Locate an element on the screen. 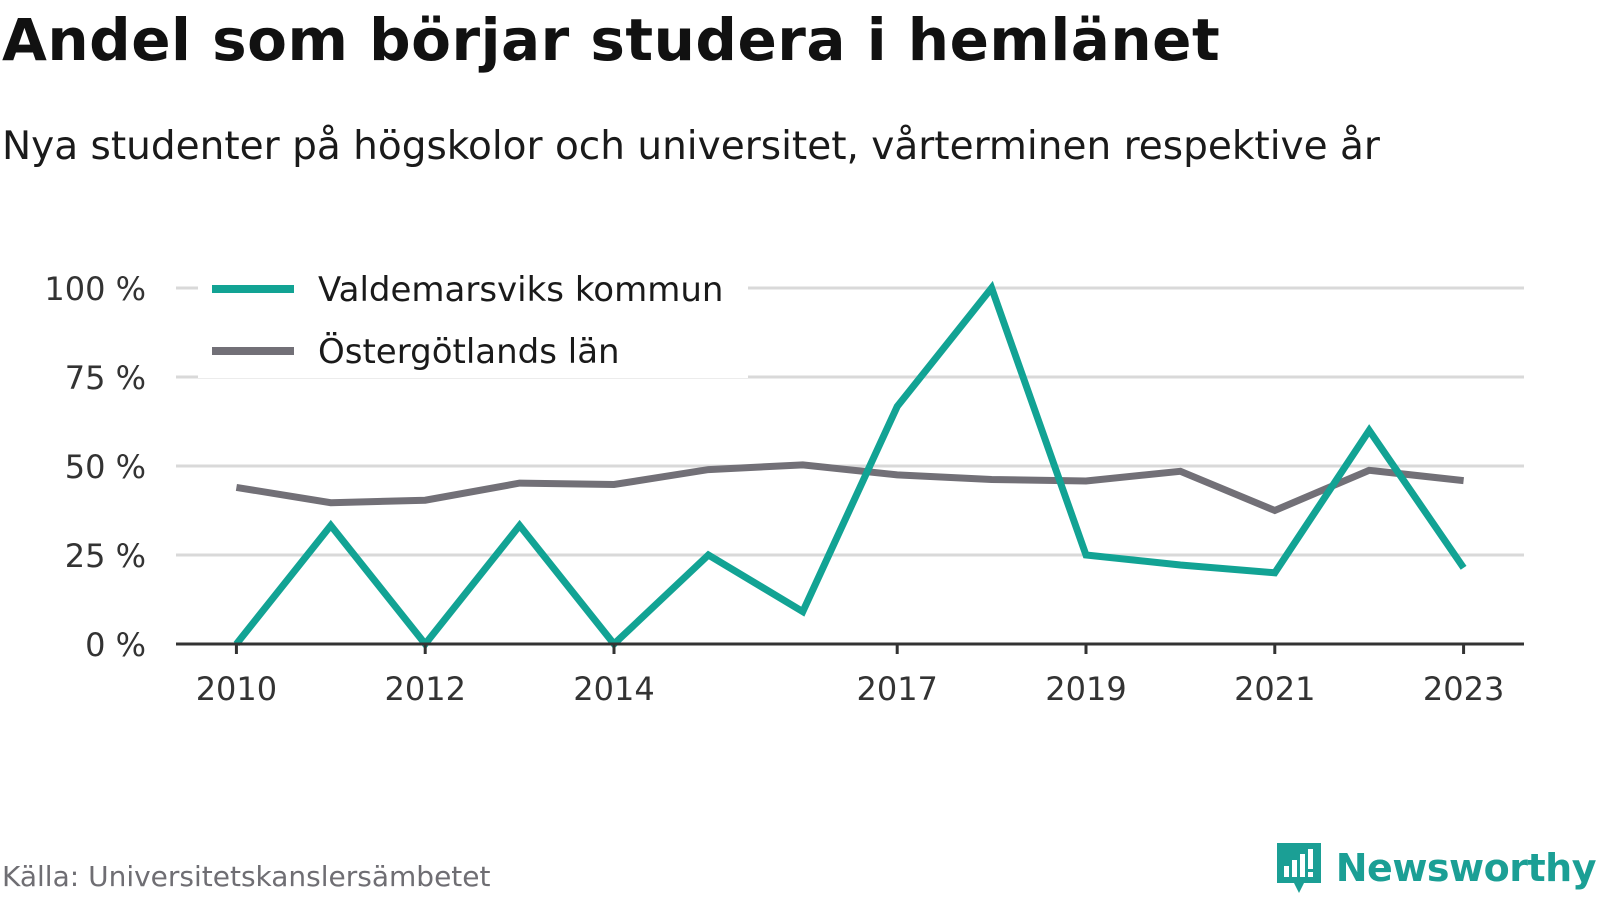 The height and width of the screenshot is (900, 1600). source-note: Källa: Universitetskanslersämbetet is located at coordinates (246, 876).